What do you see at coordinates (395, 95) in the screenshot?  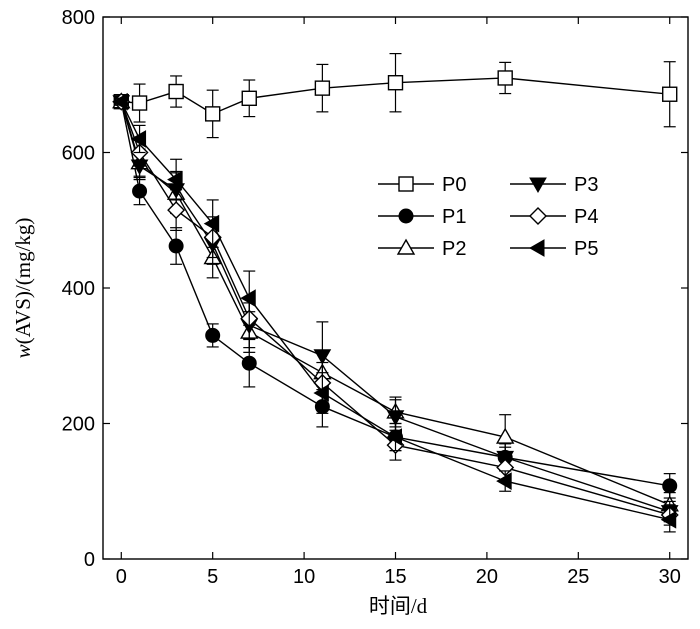 I see `series-P0` at bounding box center [395, 95].